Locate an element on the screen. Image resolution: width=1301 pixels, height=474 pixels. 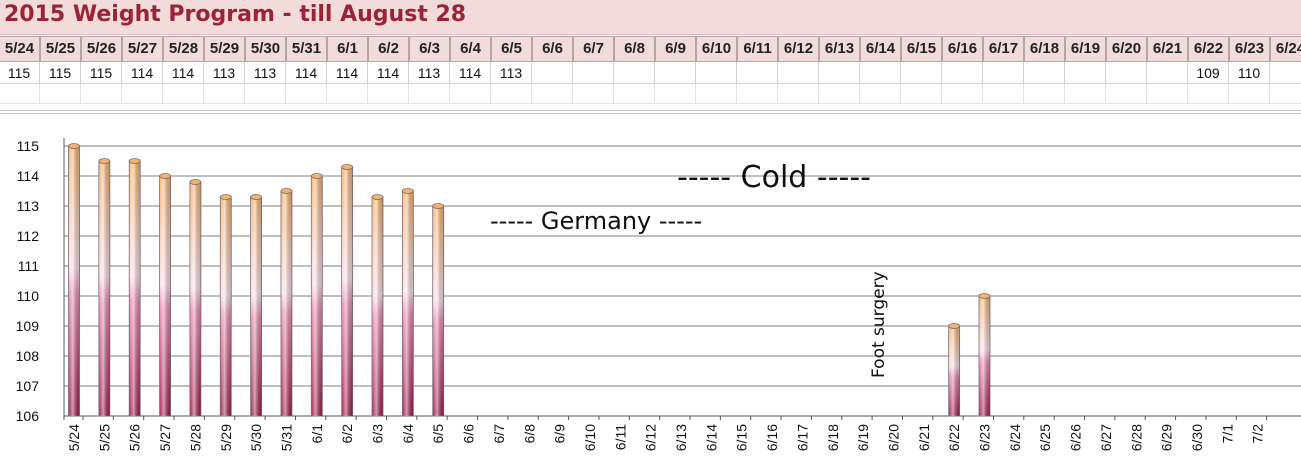
date-header-cell: 5/24 is located at coordinates (20, 49).